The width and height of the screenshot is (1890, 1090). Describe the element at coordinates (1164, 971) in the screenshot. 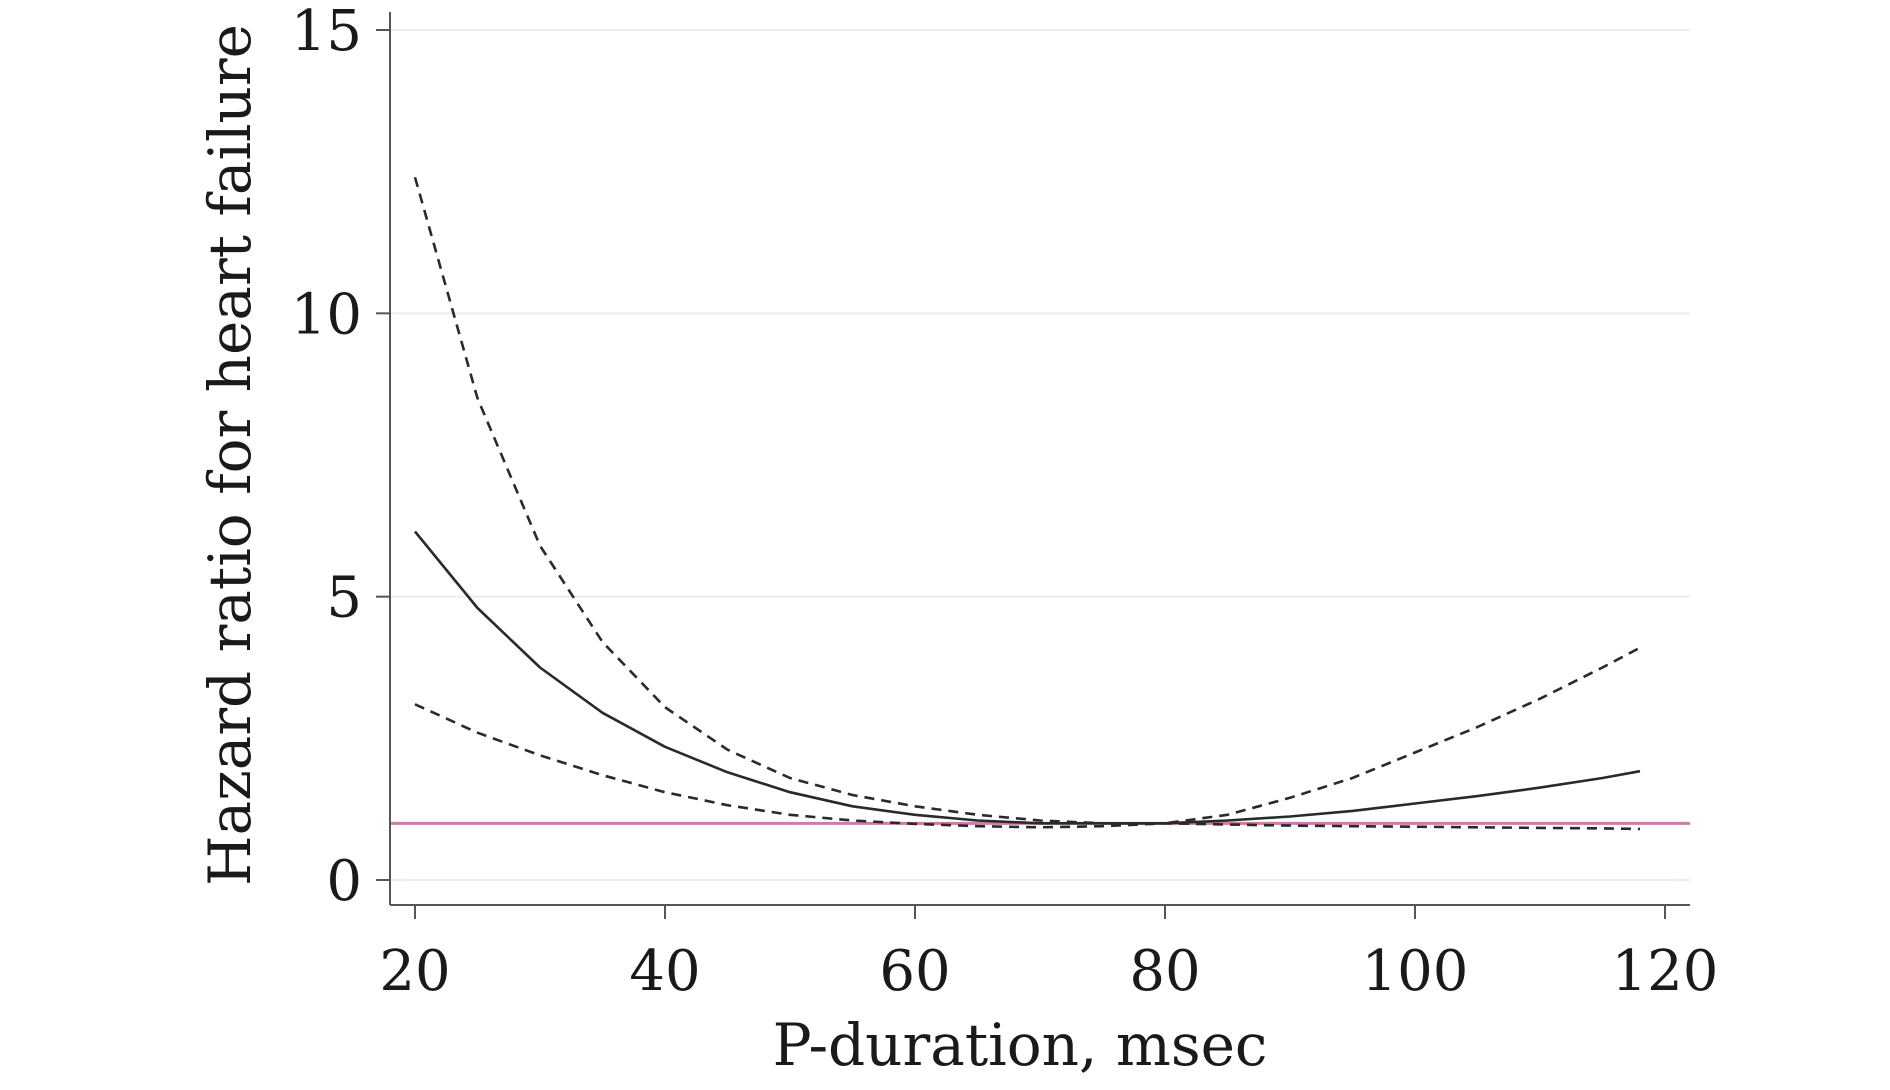

I see `x-tick-label-80: 80` at that location.